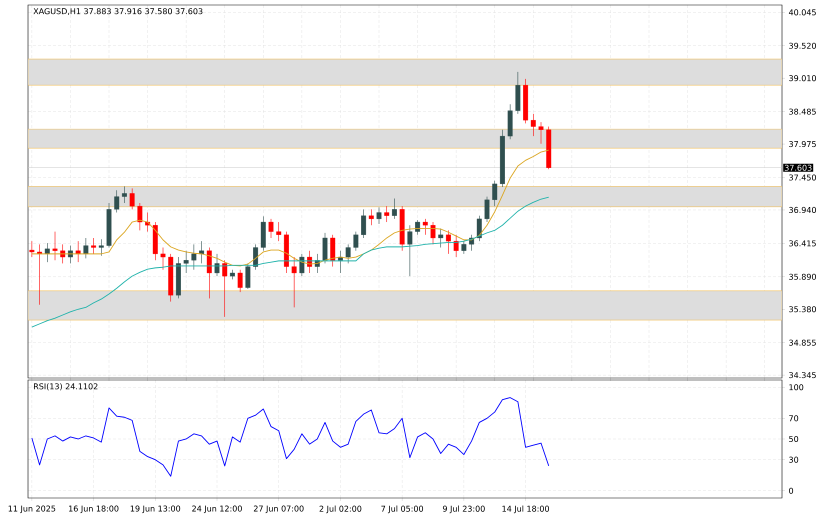  Describe the element at coordinates (279, 510) in the screenshot. I see `x-tick-label: 27 Jun 07:00` at that location.